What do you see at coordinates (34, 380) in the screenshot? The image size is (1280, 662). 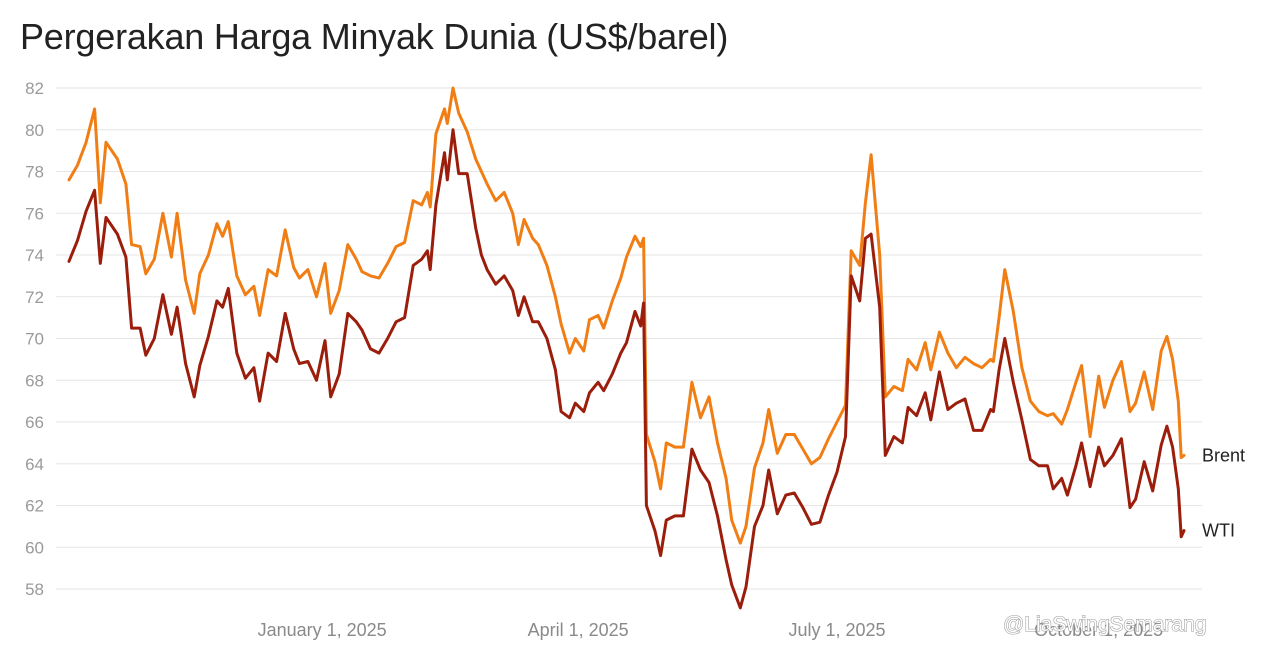 I see `y-tick-label: 68` at bounding box center [34, 380].